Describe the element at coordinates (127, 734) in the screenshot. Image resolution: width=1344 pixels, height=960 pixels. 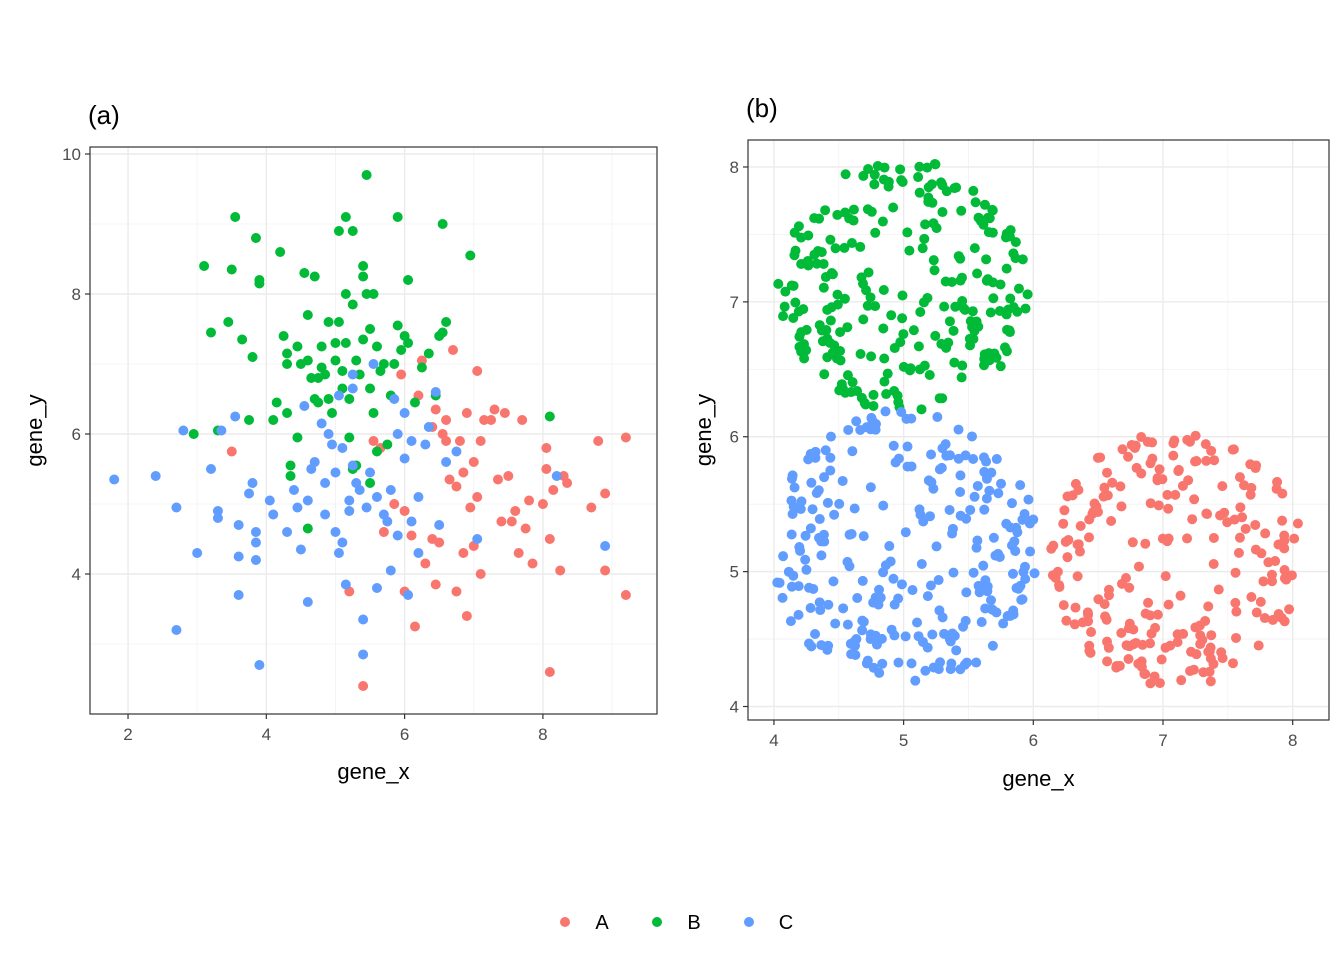
I see `x-tick-label: 2` at that location.